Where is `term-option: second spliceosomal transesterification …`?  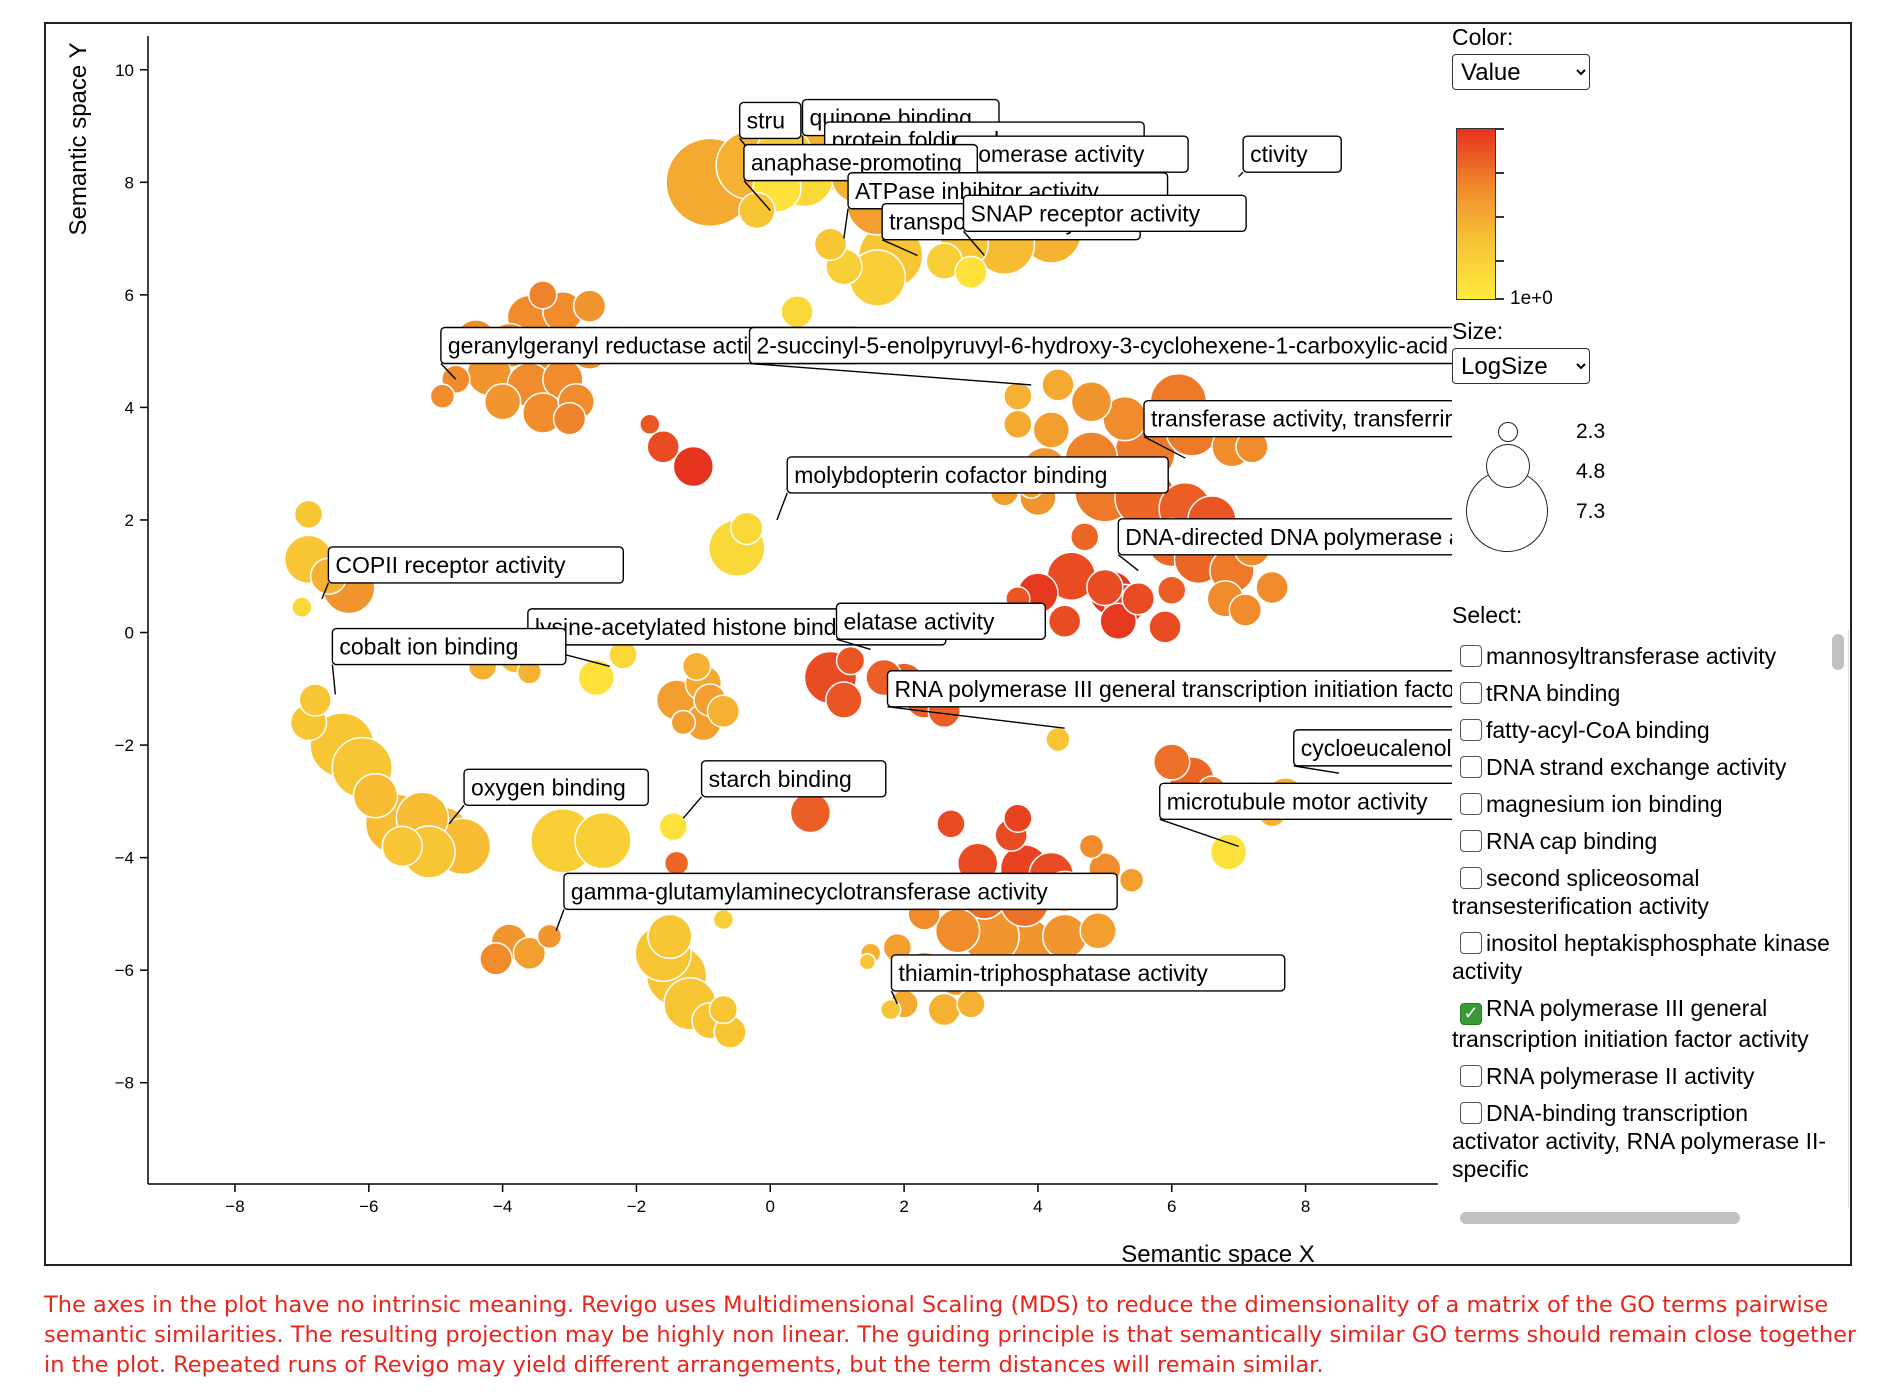 term-option: second spliceosomal transesterification … is located at coordinates (1641, 892).